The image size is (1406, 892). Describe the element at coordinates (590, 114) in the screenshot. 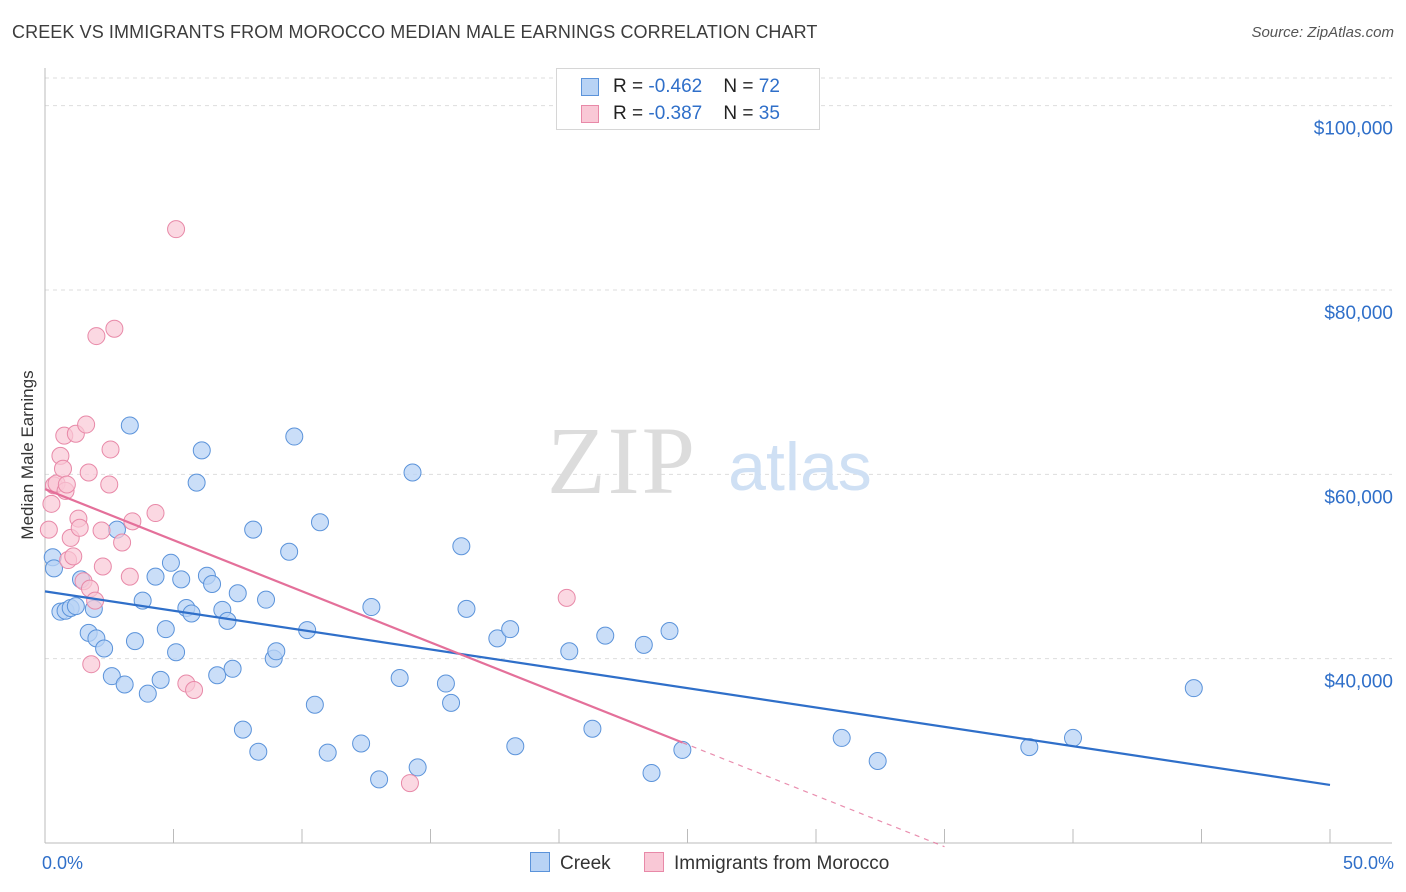

I see `morocco-swatch` at that location.